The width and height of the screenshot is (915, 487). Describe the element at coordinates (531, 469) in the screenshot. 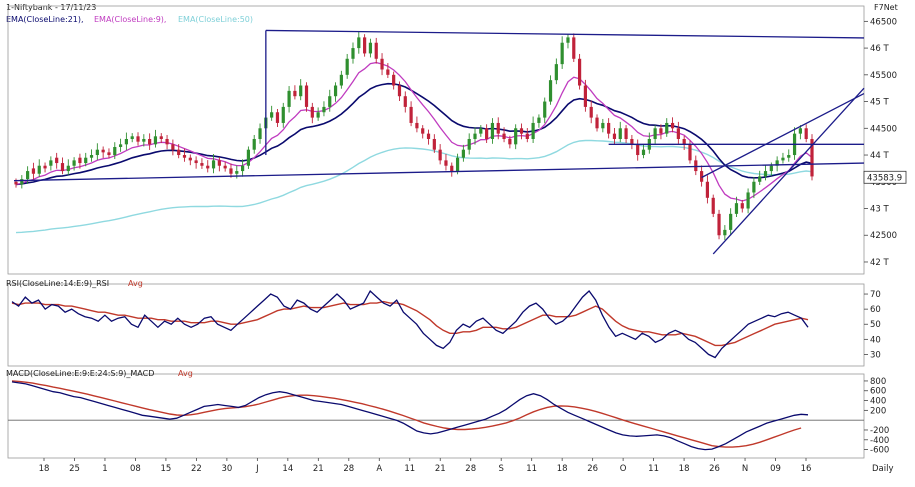

I see `x-tick-label: 11` at that location.